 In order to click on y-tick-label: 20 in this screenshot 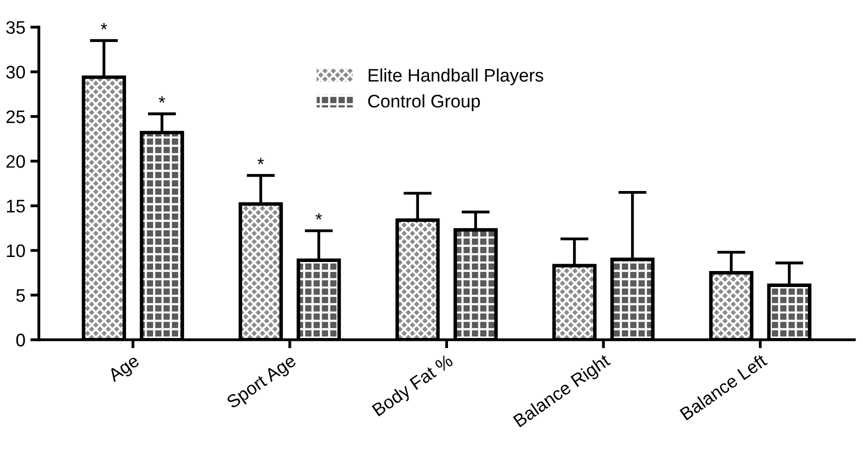, I will do `click(15, 161)`.